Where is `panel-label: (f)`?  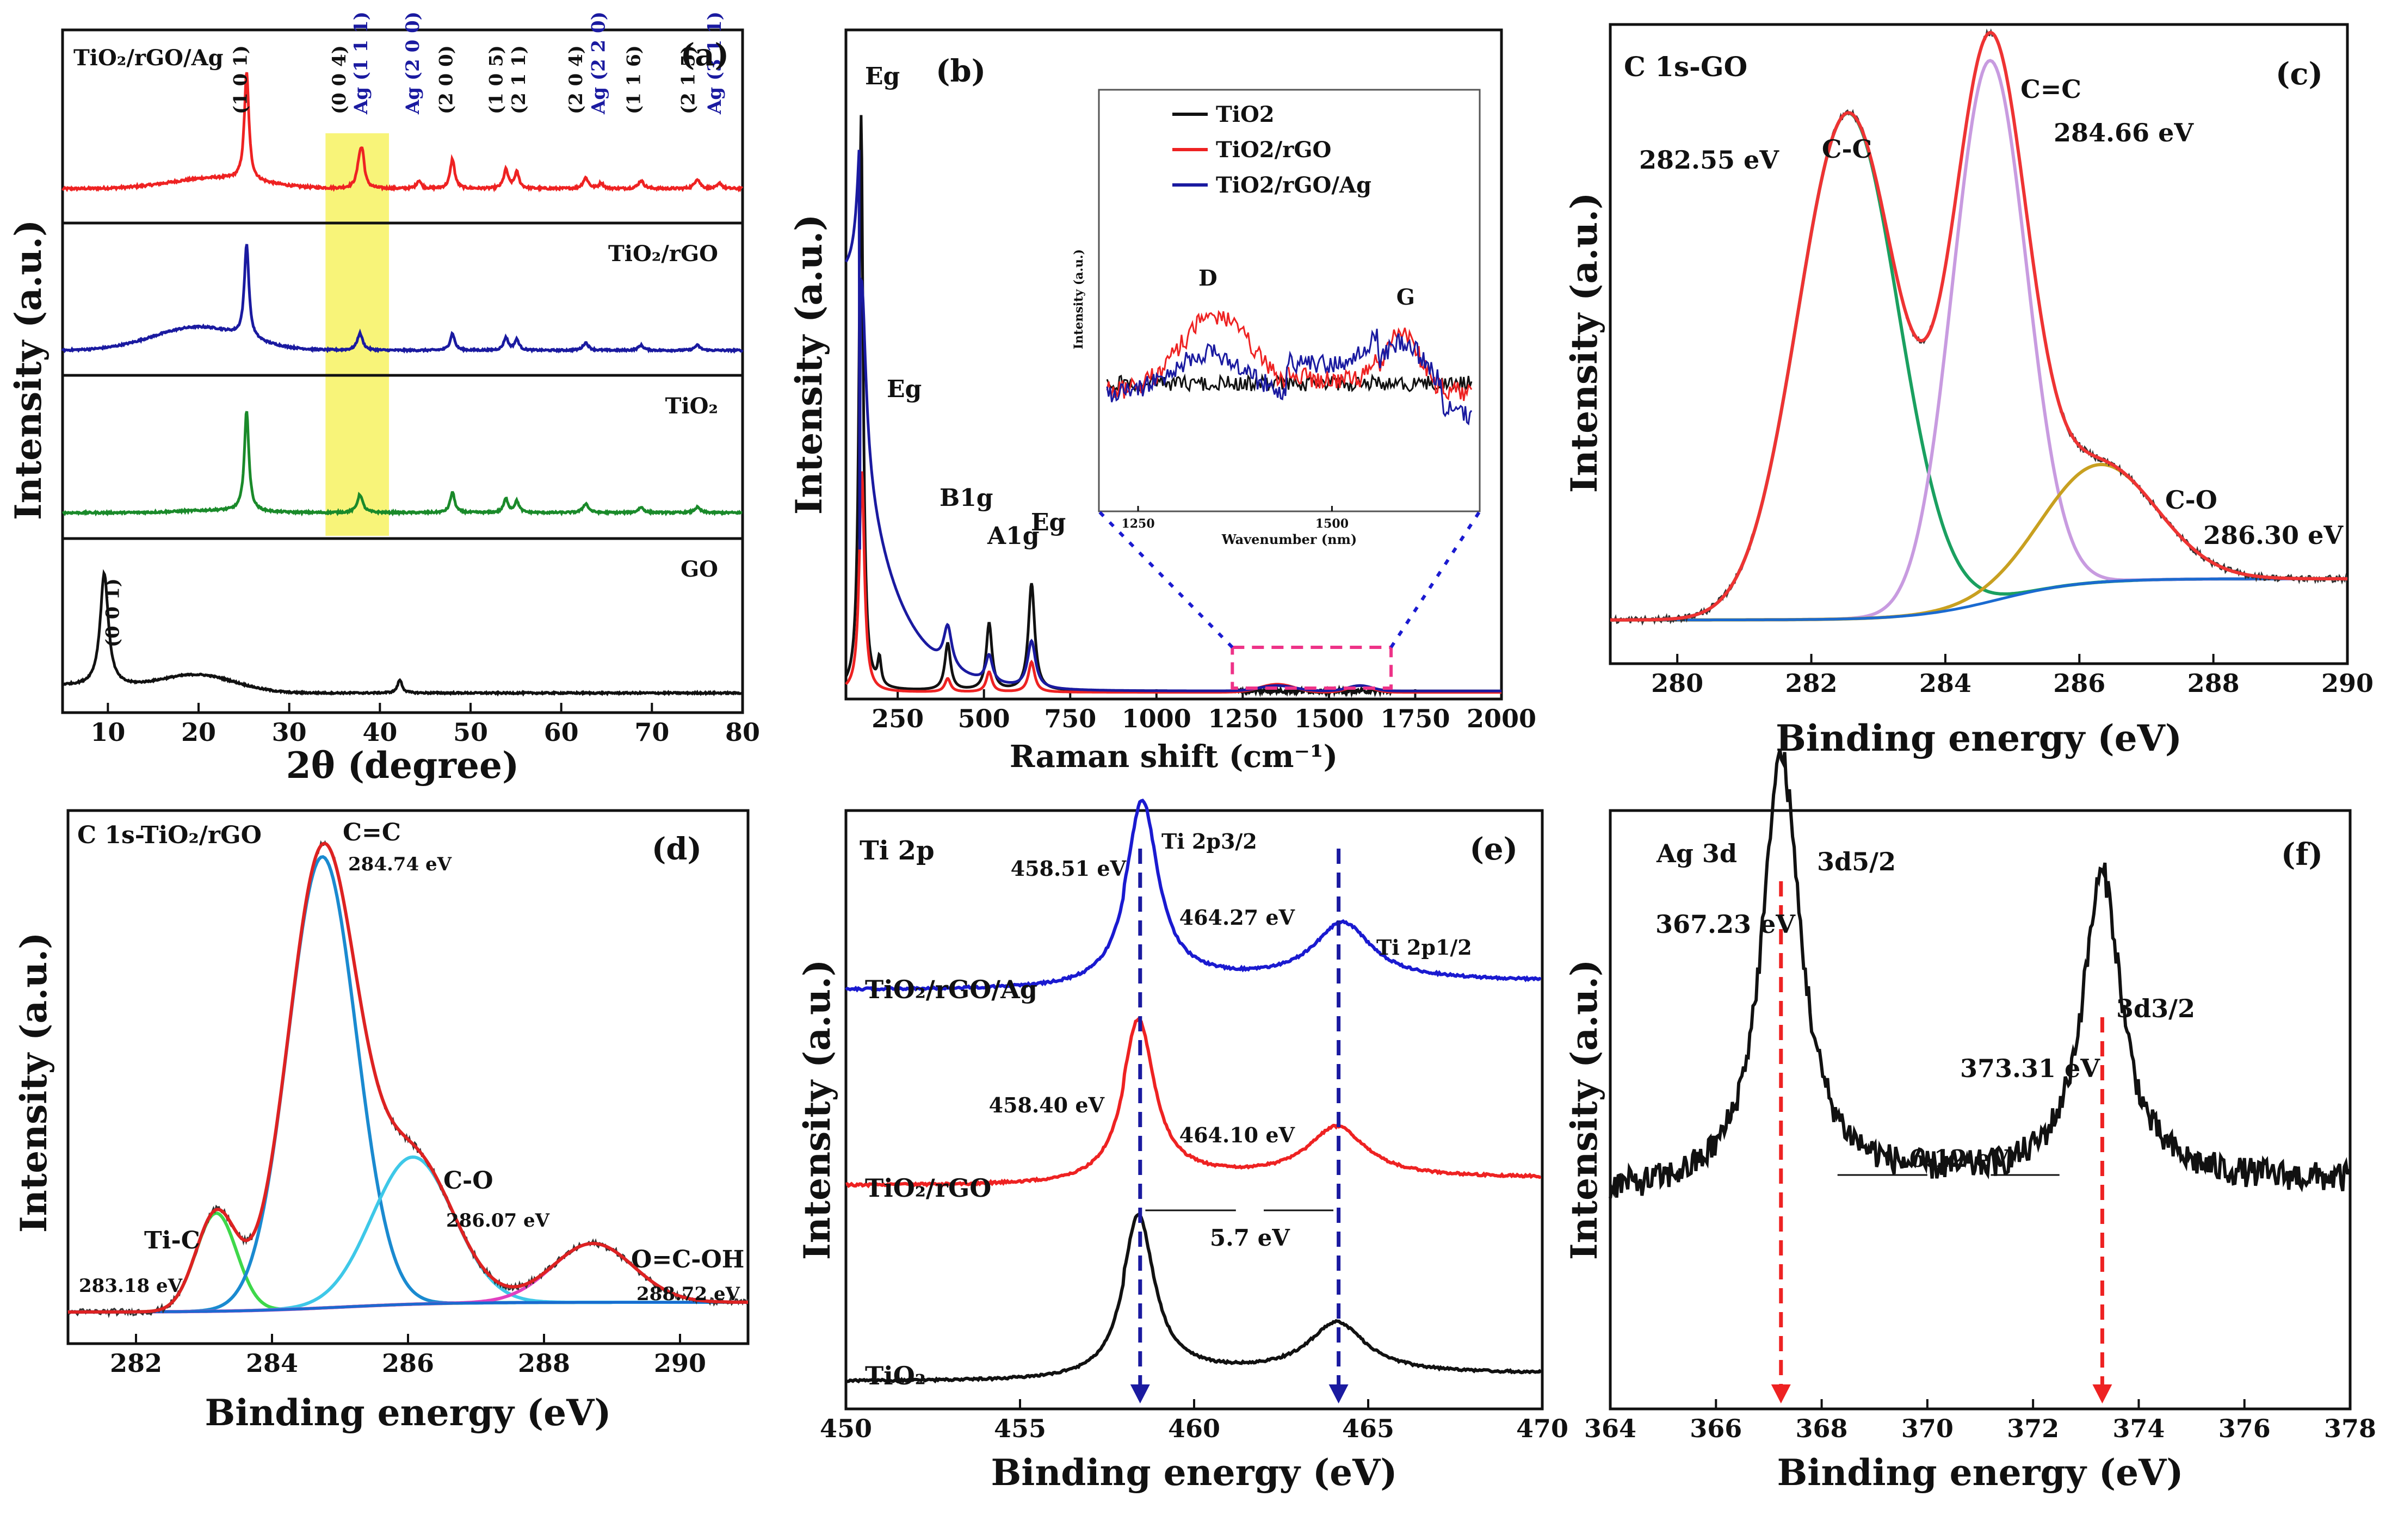 panel-label: (f) is located at coordinates (2302, 855).